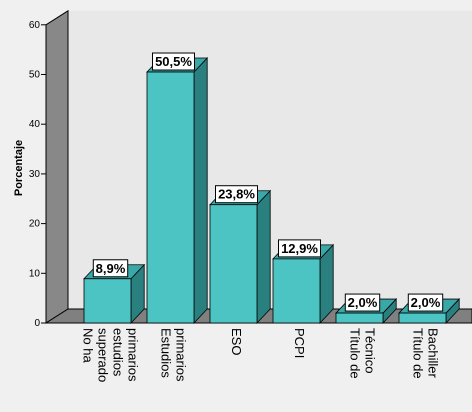  I want to click on y-tick-label: 30, so click(35, 174).